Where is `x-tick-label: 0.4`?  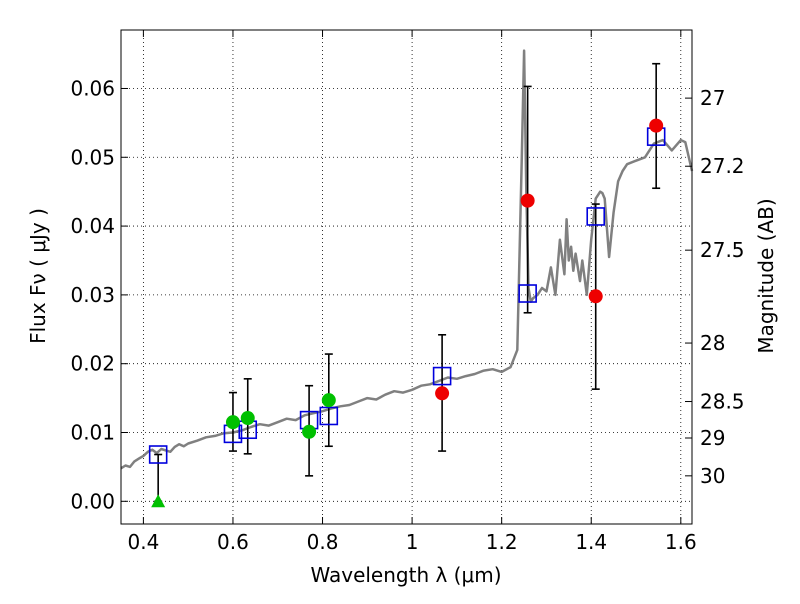
x-tick-label: 0.4 is located at coordinates (143, 542).